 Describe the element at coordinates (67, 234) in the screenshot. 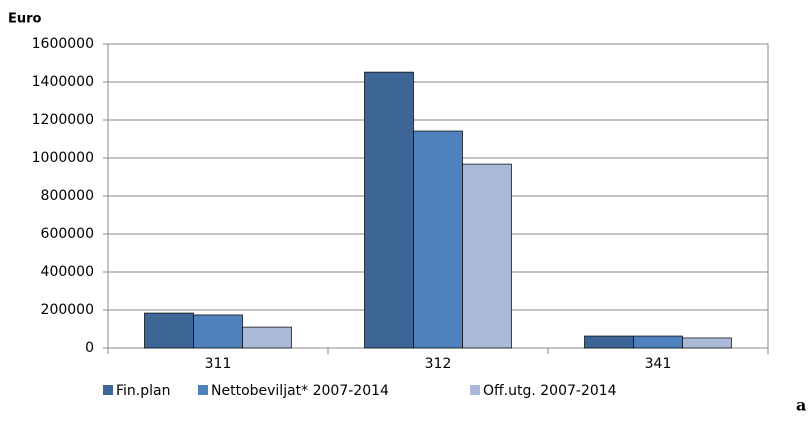

I see `y-tick-label: 600000` at that location.